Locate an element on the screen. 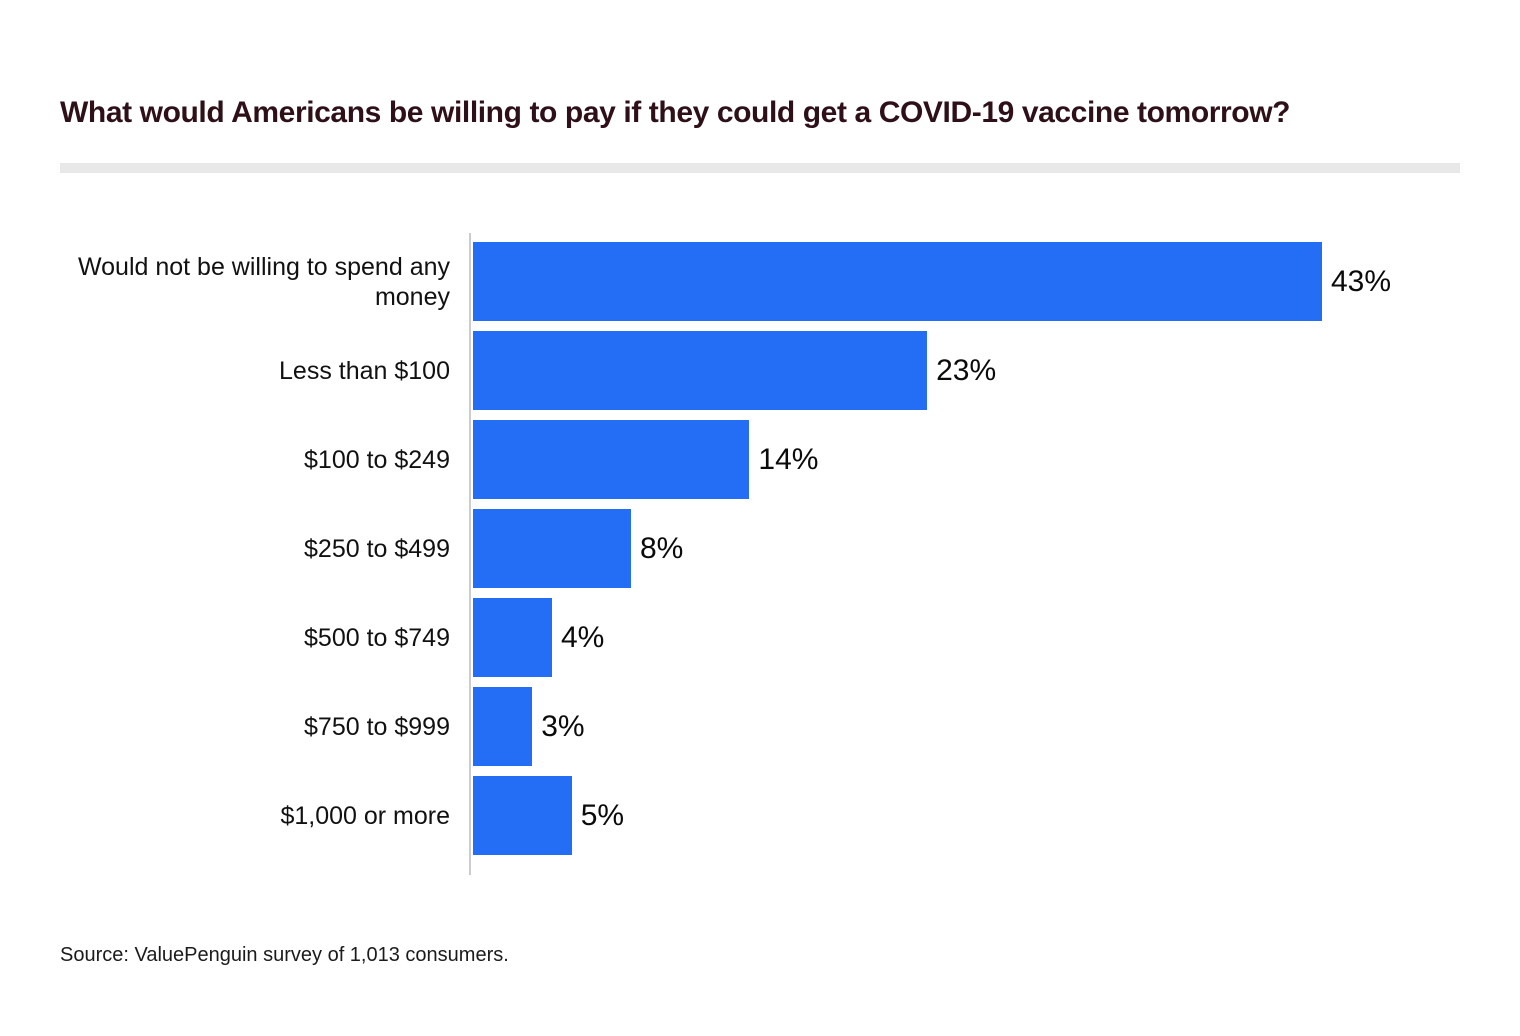  category-label: $500 to $749 is located at coordinates (377, 637).